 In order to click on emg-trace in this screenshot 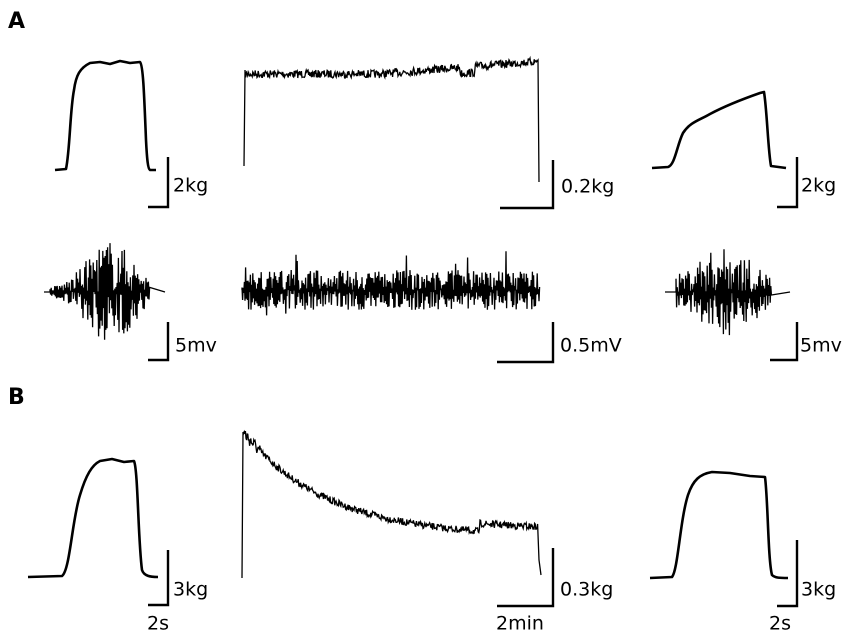, I will do `click(417, 291)`.